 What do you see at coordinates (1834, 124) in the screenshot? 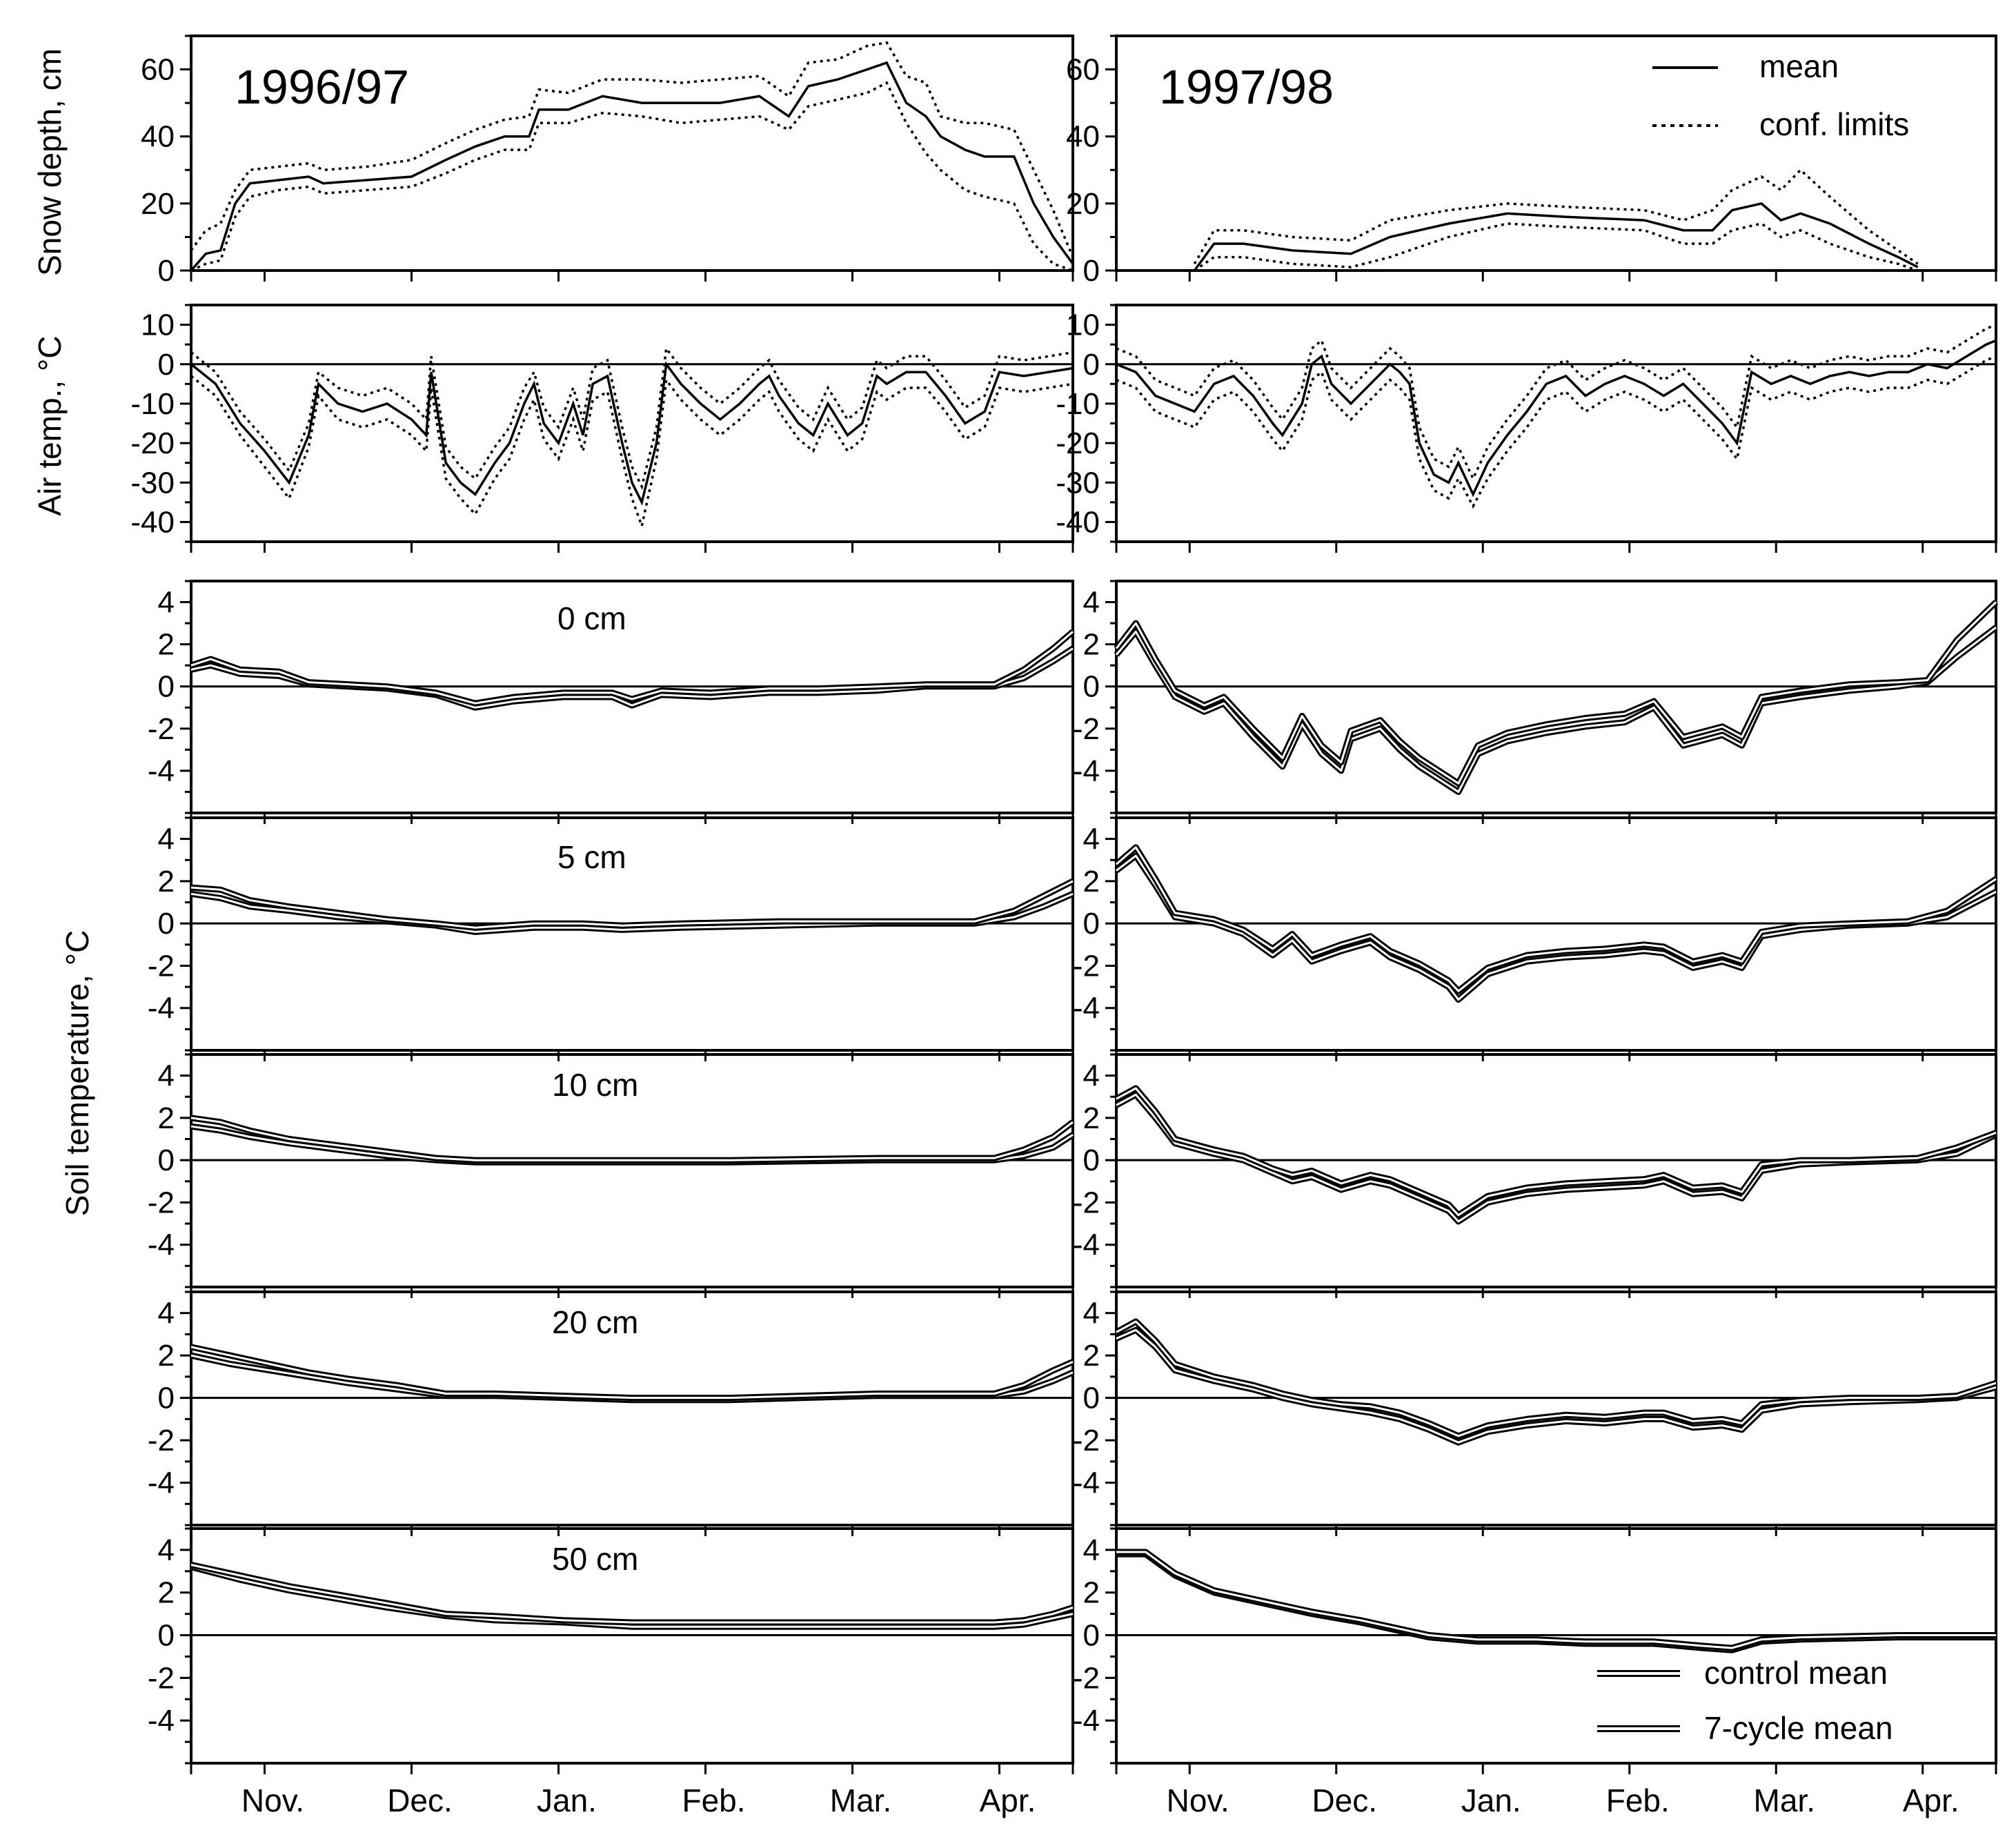
I see `legend-conf-label: conf. limits` at bounding box center [1834, 124].